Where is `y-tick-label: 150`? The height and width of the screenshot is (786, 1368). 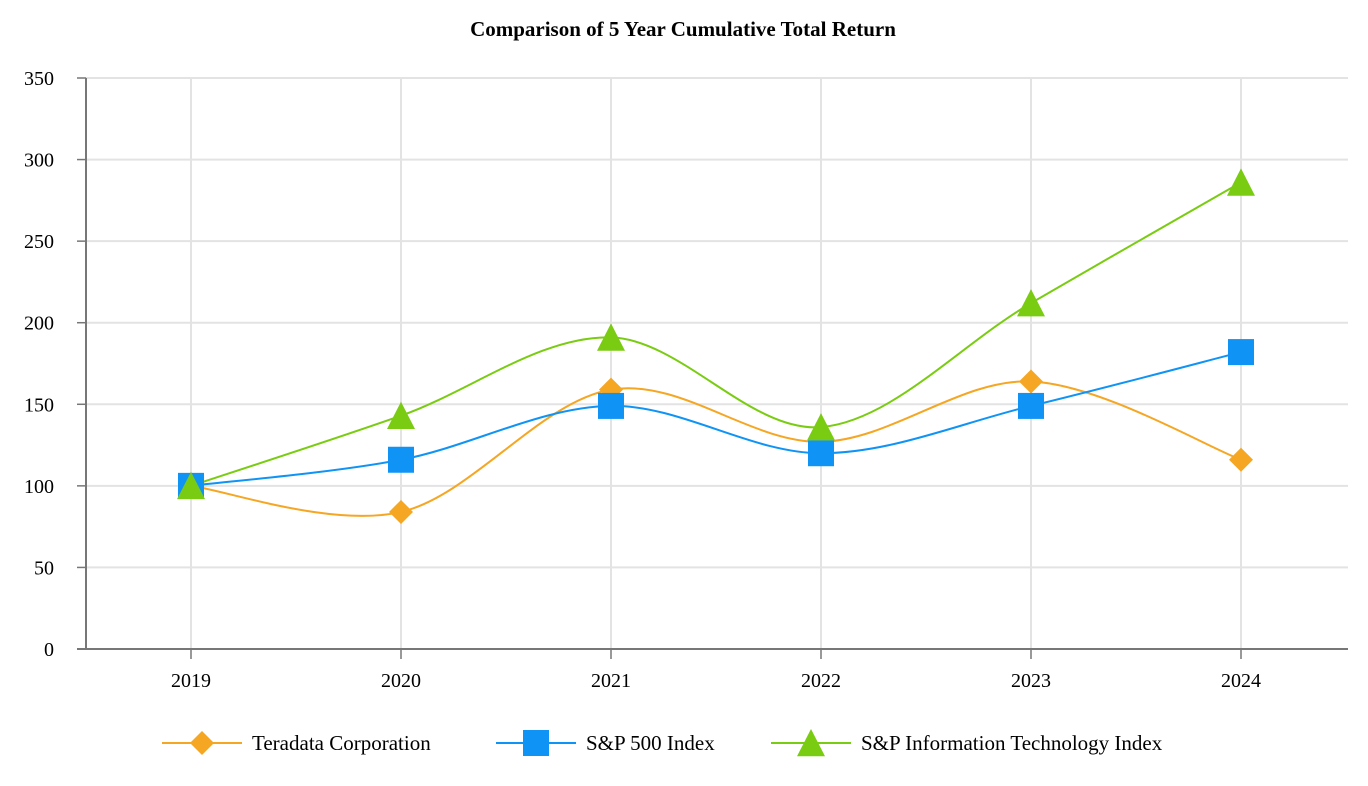 y-tick-label: 150 is located at coordinates (39, 405).